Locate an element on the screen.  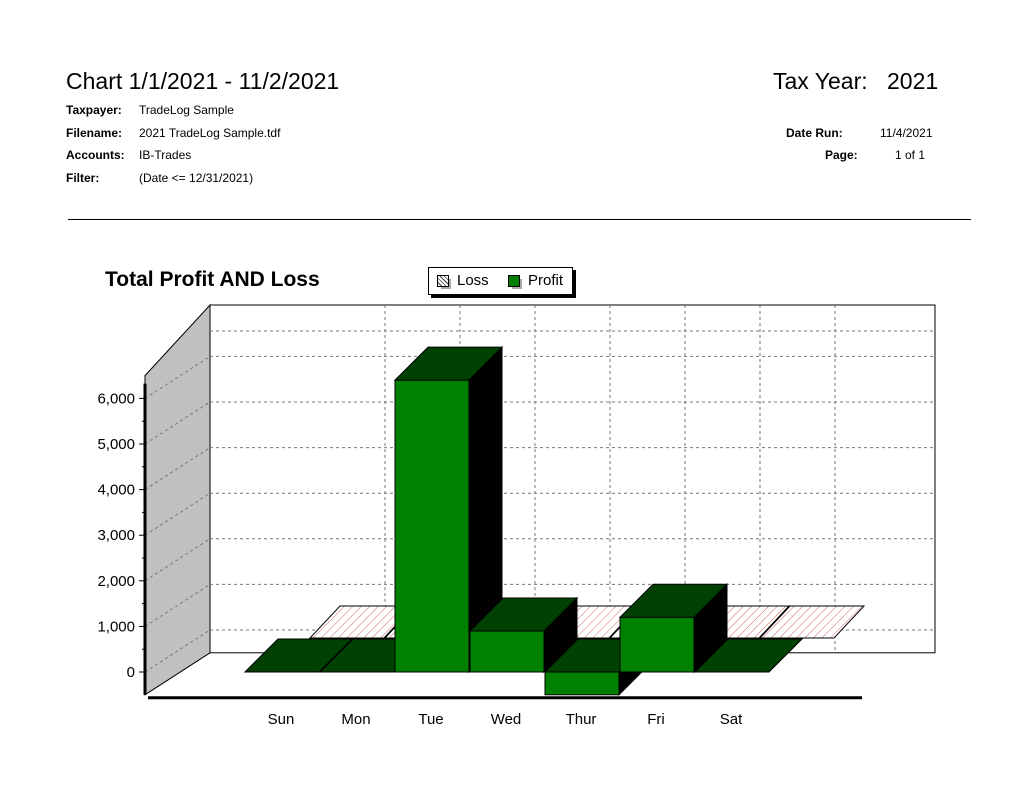
y-tick-label: 1,000 is located at coordinates (116, 626).